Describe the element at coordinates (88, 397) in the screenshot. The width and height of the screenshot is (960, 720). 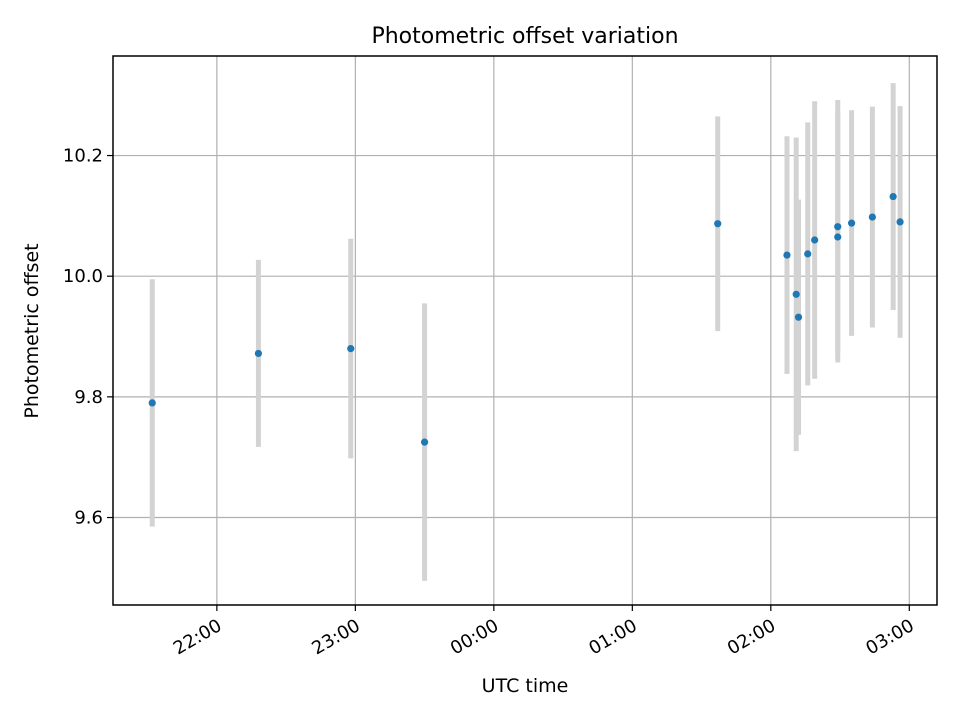
I see `y-tick-label: 9.8` at that location.